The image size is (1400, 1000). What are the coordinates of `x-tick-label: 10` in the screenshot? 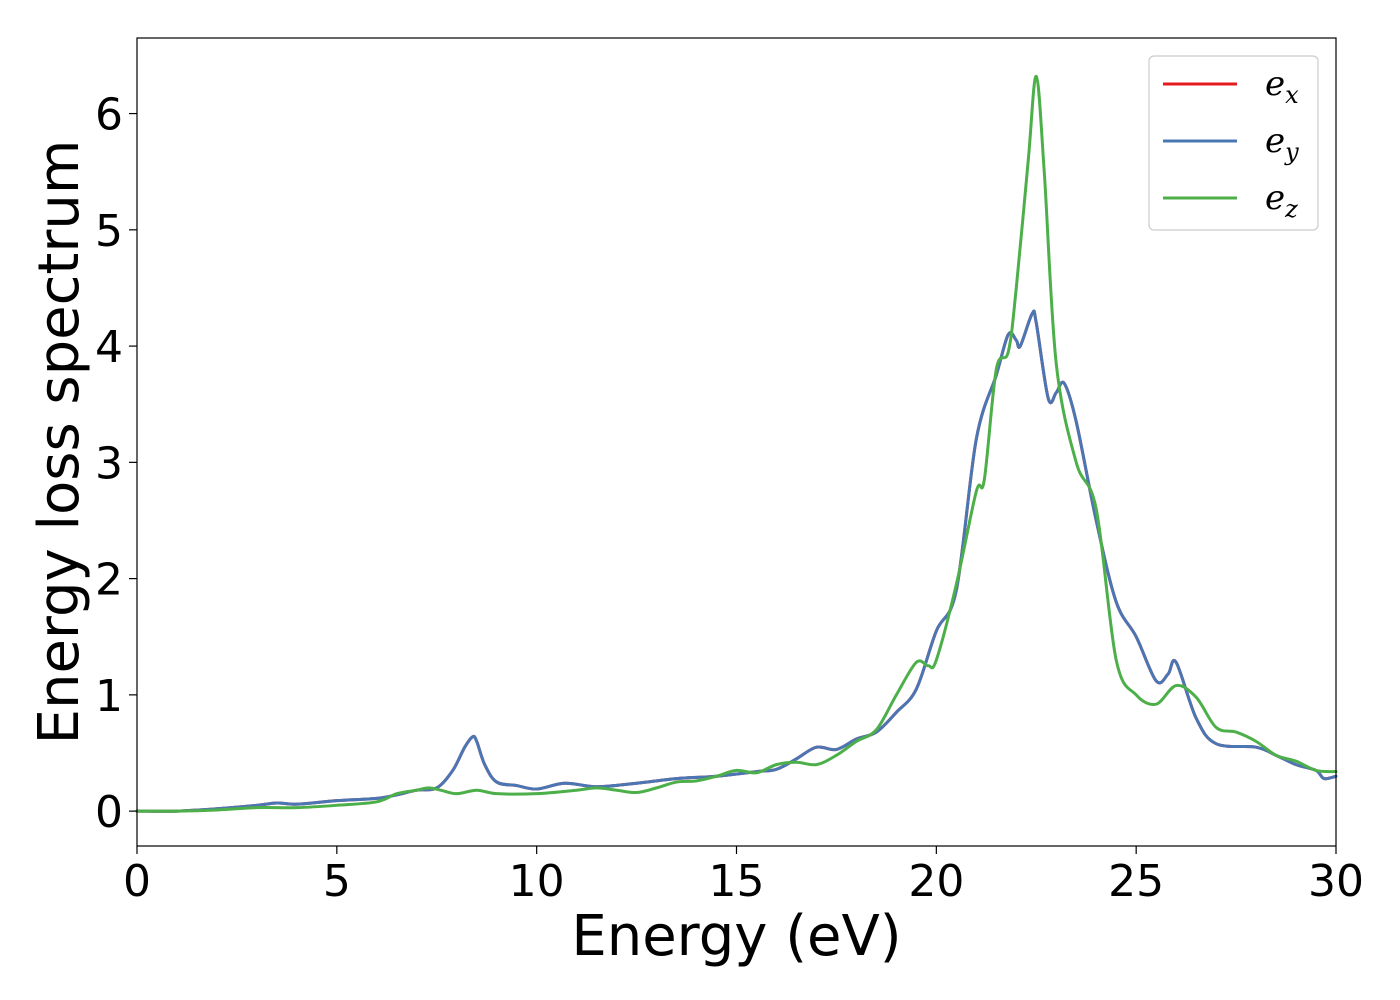 It's located at (537, 881).